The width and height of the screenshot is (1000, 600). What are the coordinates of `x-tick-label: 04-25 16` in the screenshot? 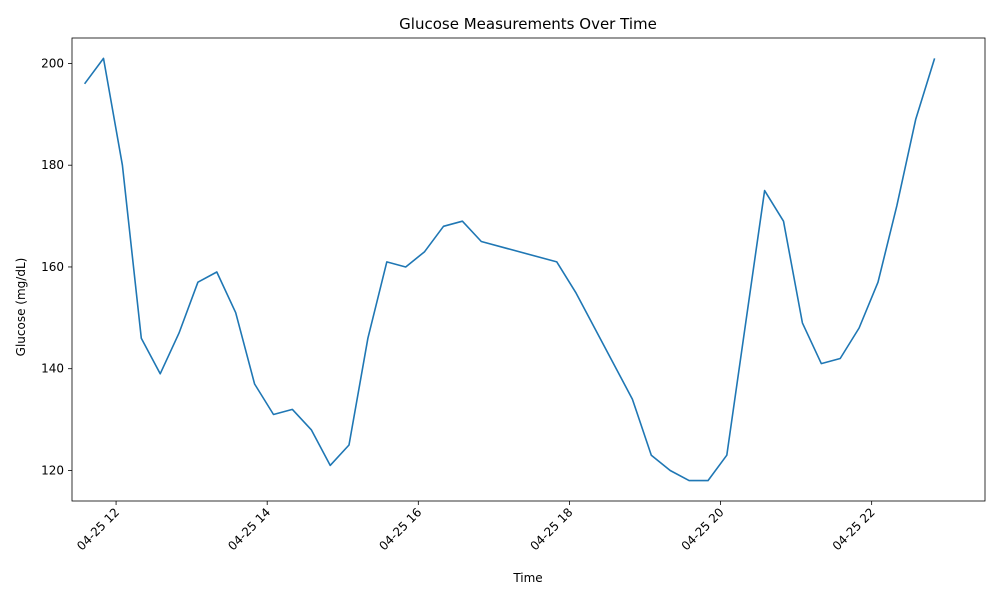 It's located at (400, 529).